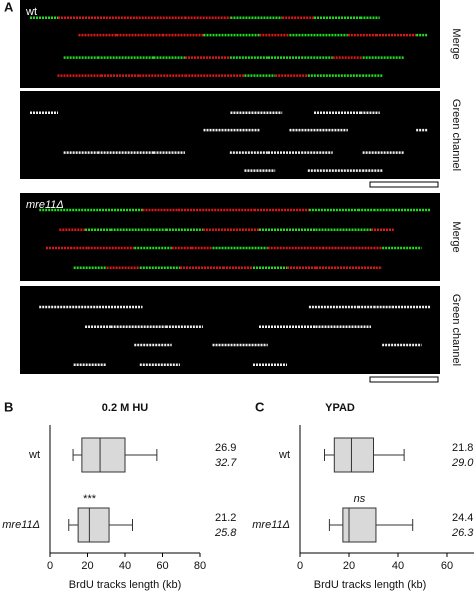 The width and height of the screenshot is (474, 597). Describe the element at coordinates (260, 406) in the screenshot. I see `panel-label: C` at that location.